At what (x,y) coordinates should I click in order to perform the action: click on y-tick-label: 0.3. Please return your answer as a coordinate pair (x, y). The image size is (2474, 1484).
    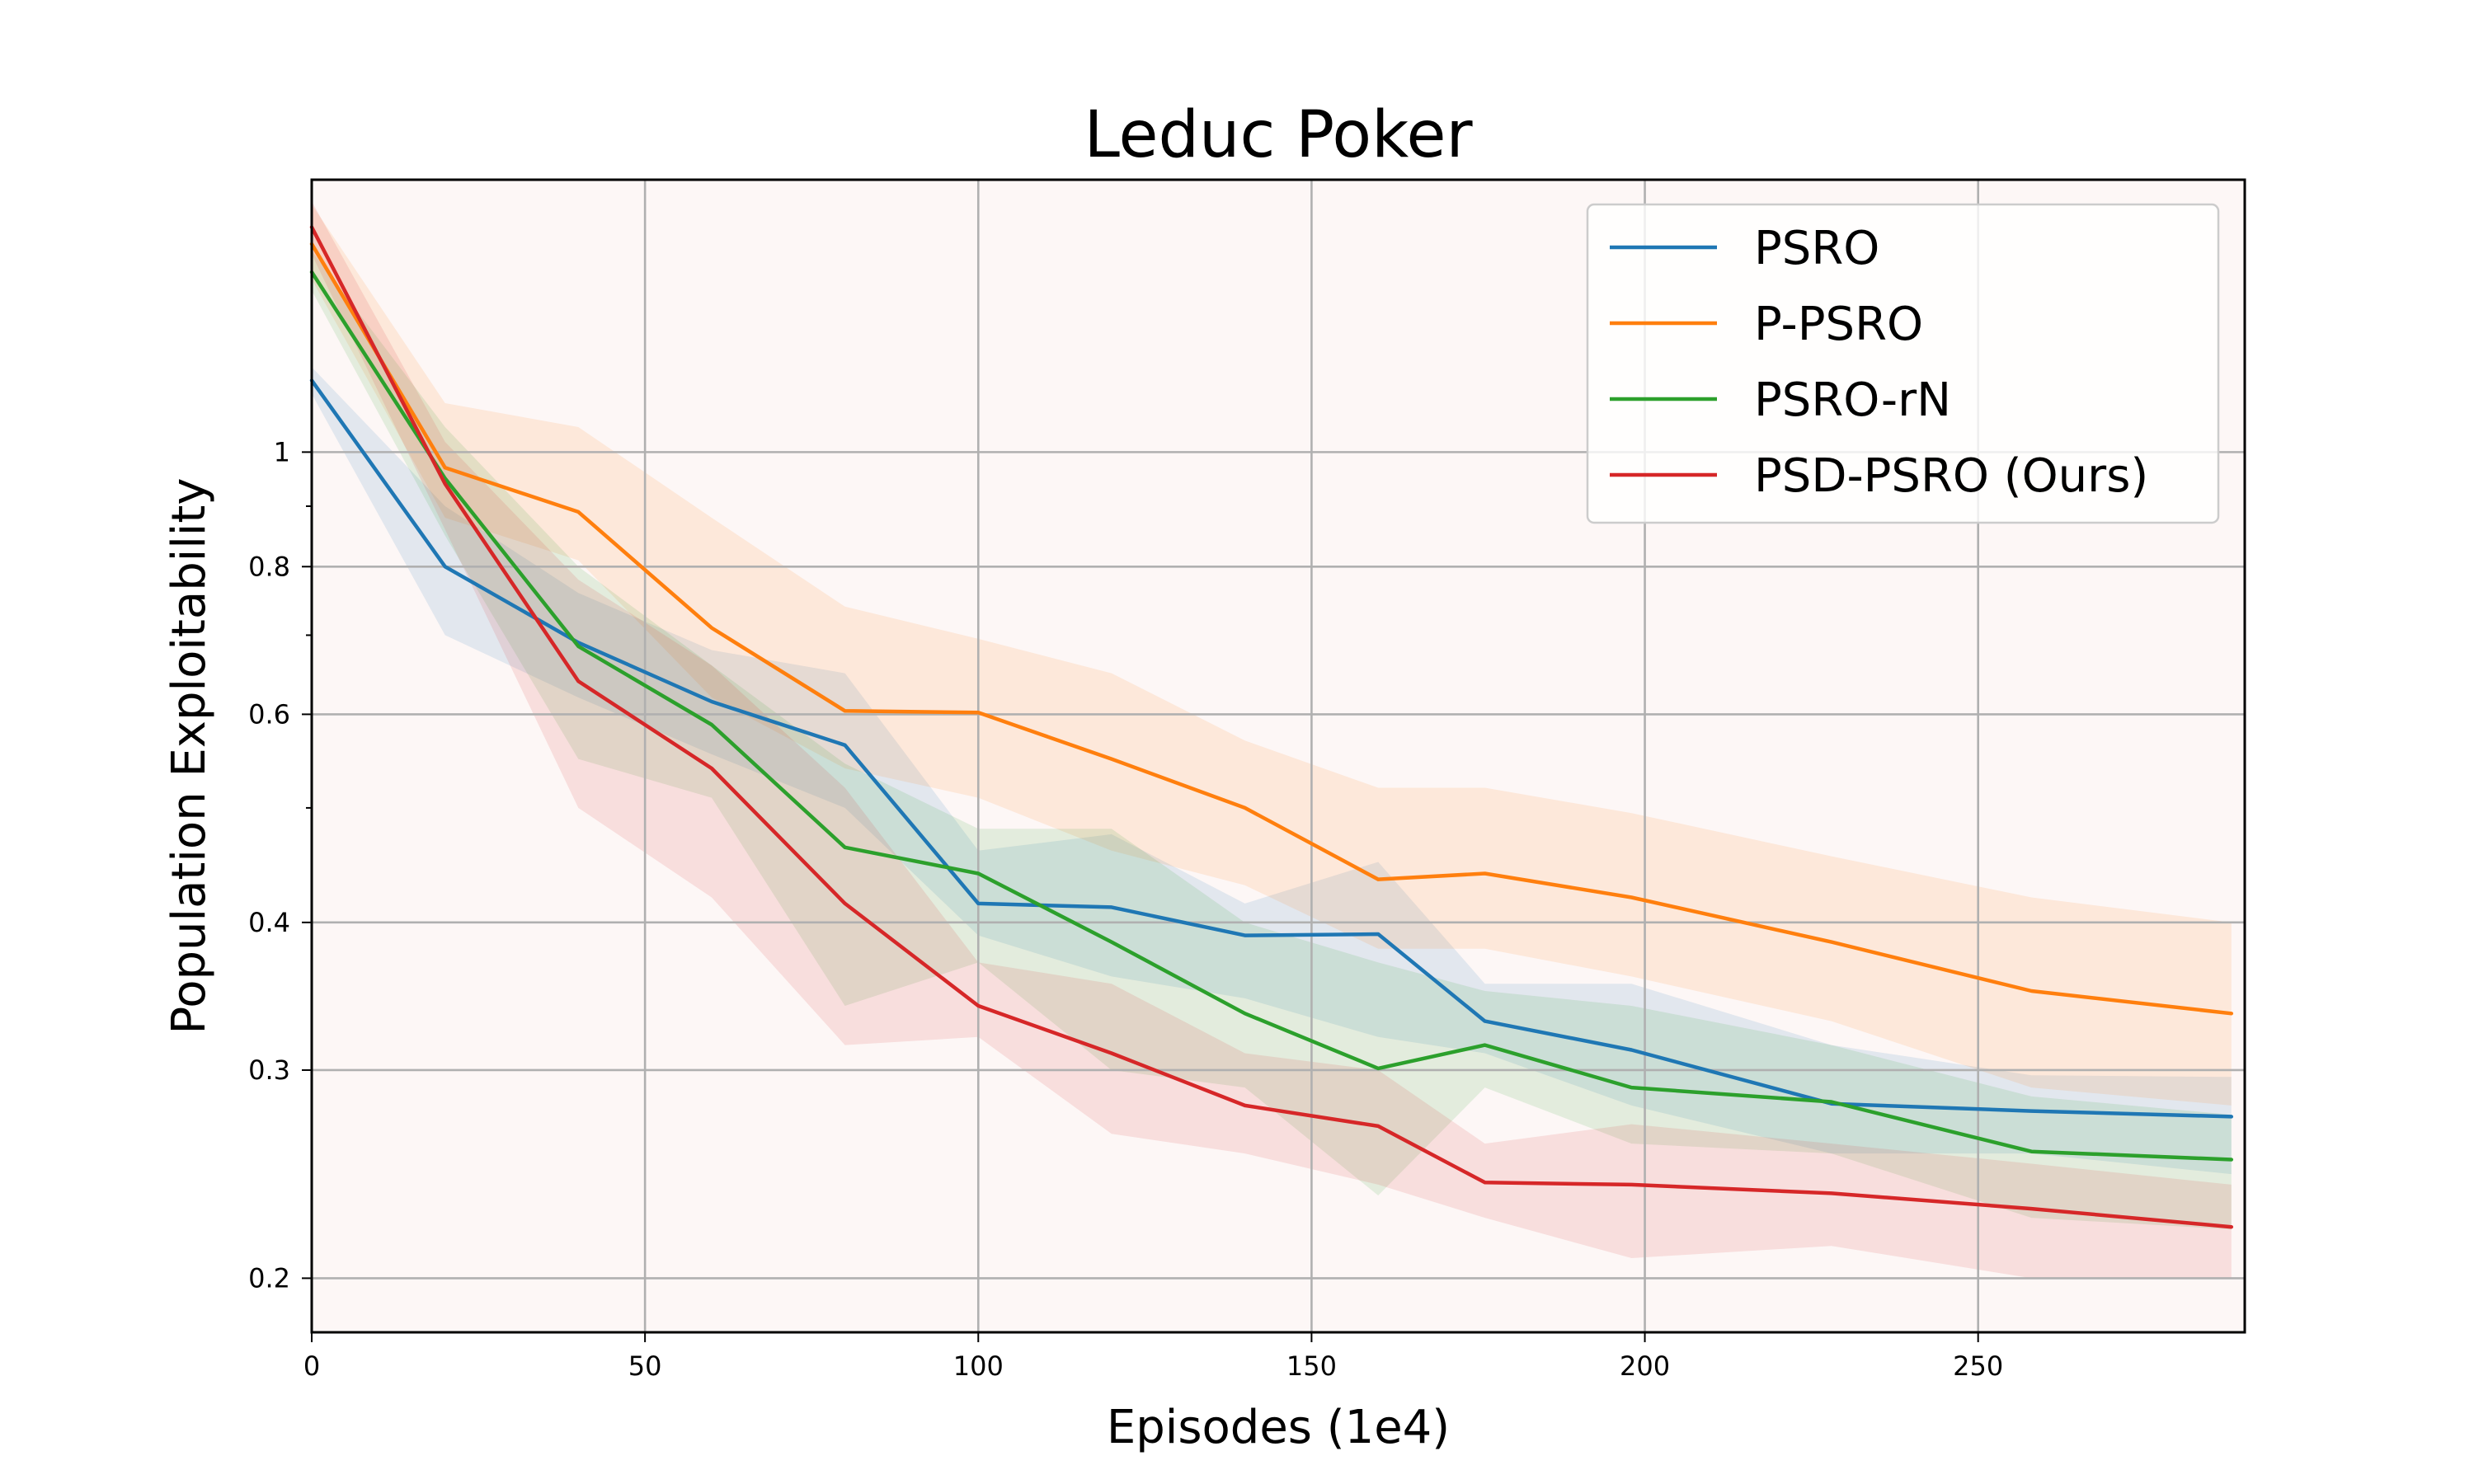
    Looking at the image, I should click on (269, 1070).